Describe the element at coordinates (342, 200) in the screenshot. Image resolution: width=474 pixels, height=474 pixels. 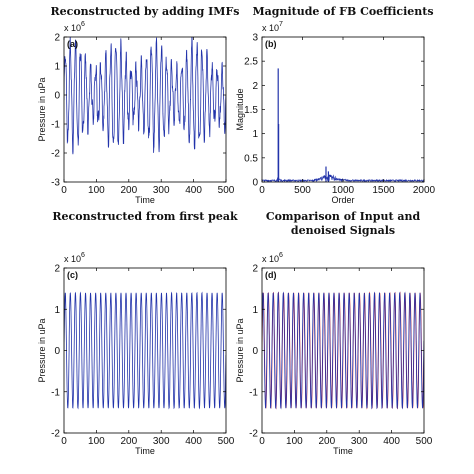
I see `x-axis-label: Order` at that location.